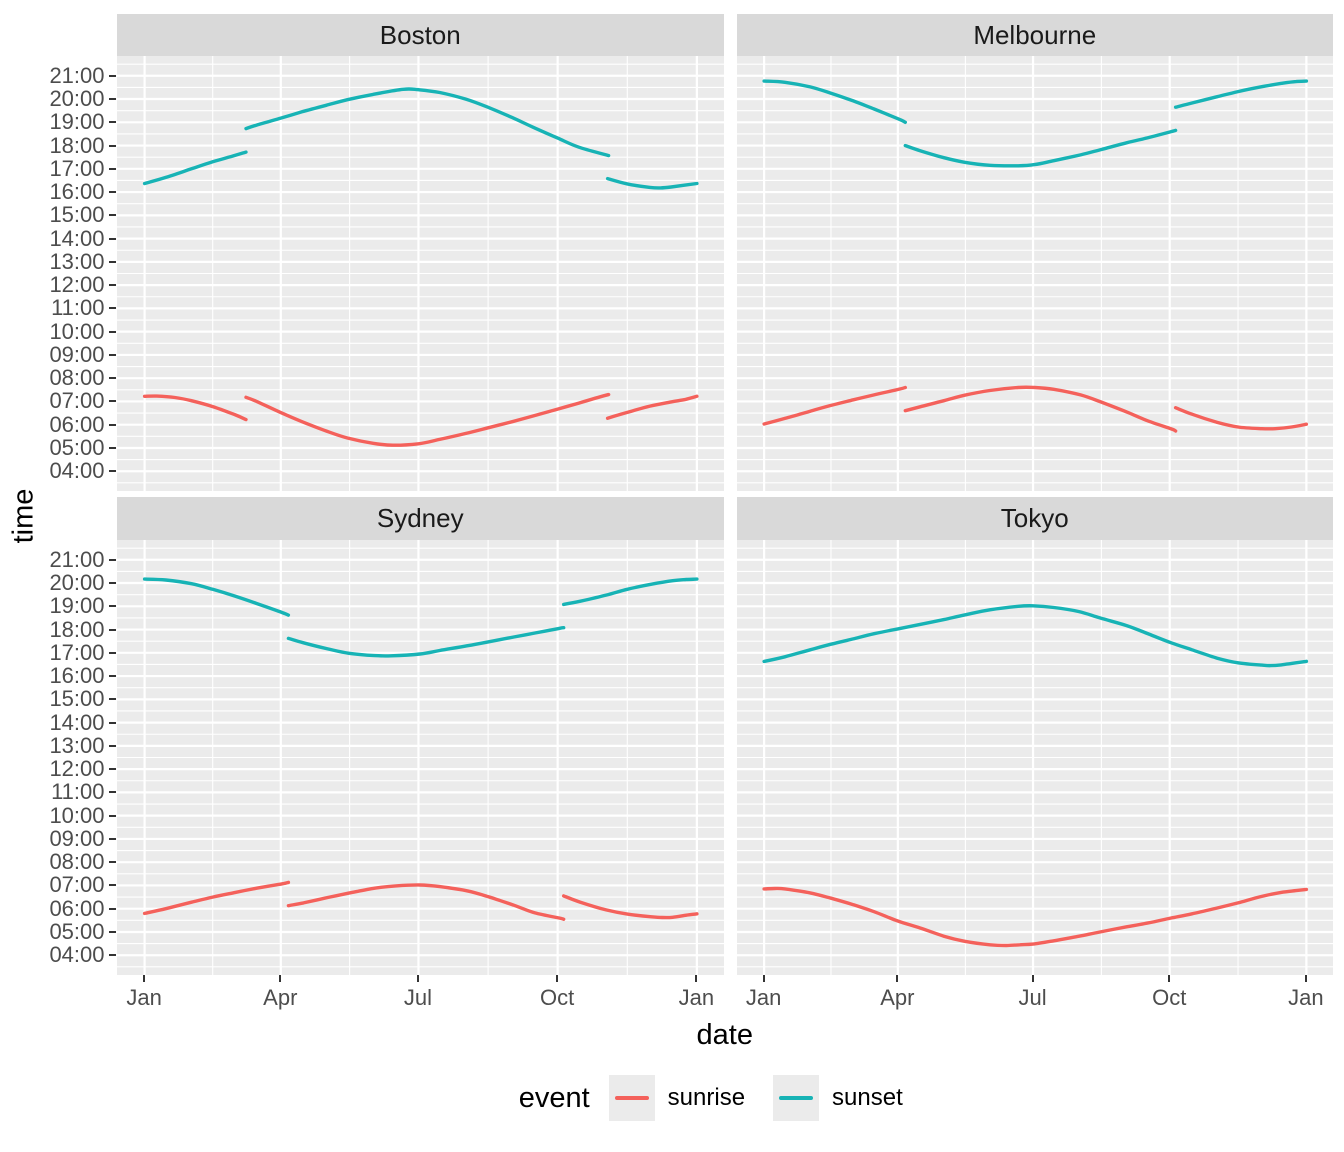 The width and height of the screenshot is (1344, 1152). I want to click on x-axis-title: date, so click(724, 1035).